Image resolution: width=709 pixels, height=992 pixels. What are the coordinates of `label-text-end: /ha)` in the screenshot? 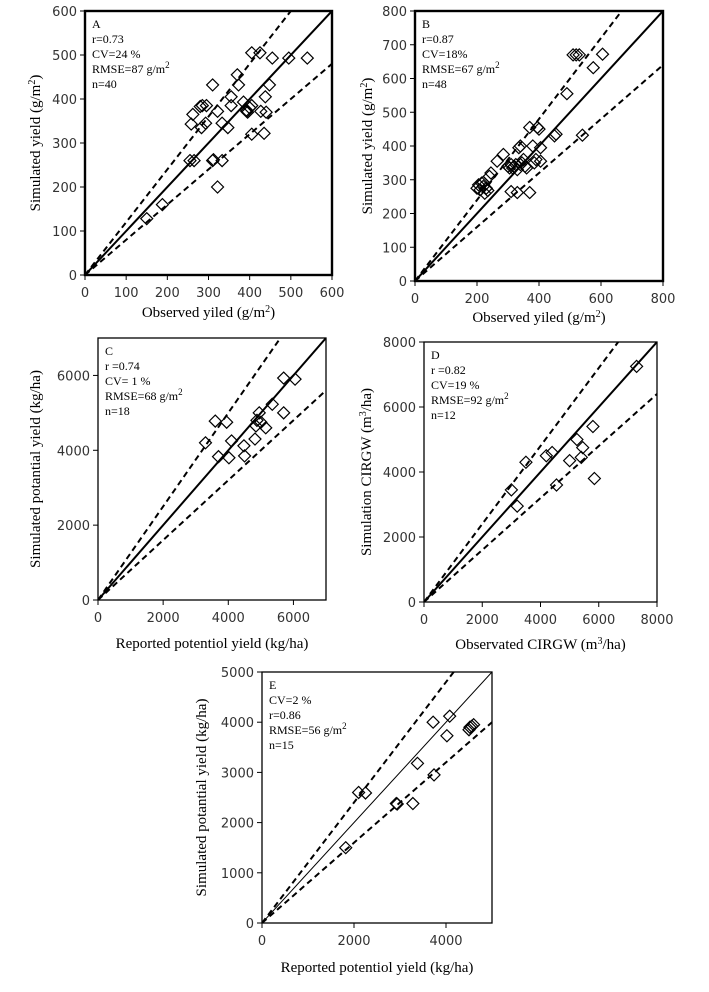 It's located at (367, 399).